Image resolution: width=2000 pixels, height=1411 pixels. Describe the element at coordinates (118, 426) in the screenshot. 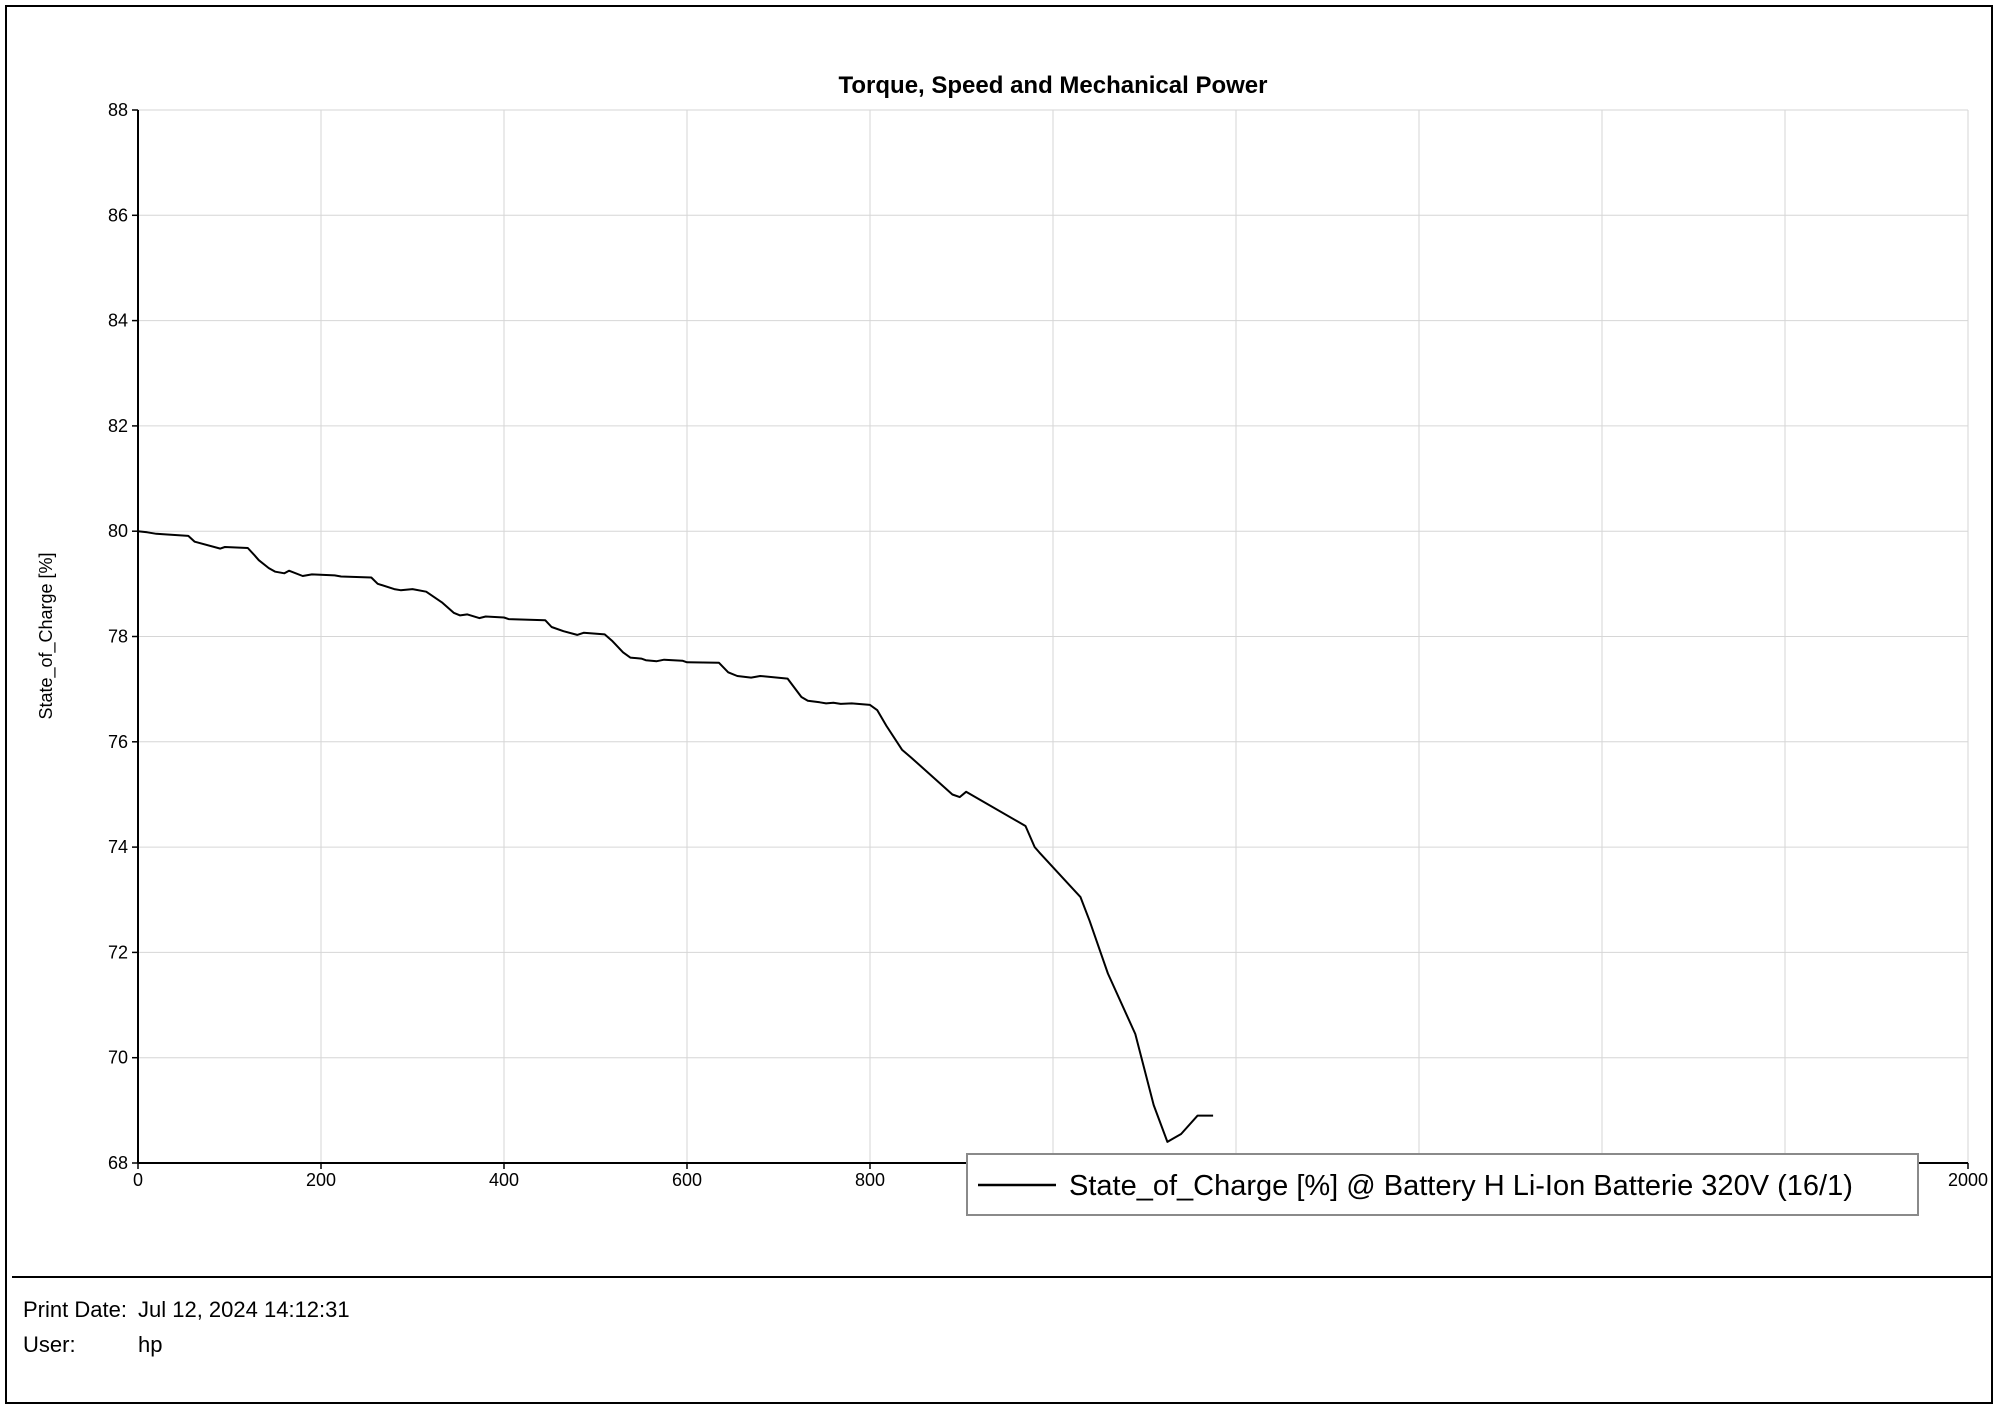

I see `y-tick-label: 82` at that location.